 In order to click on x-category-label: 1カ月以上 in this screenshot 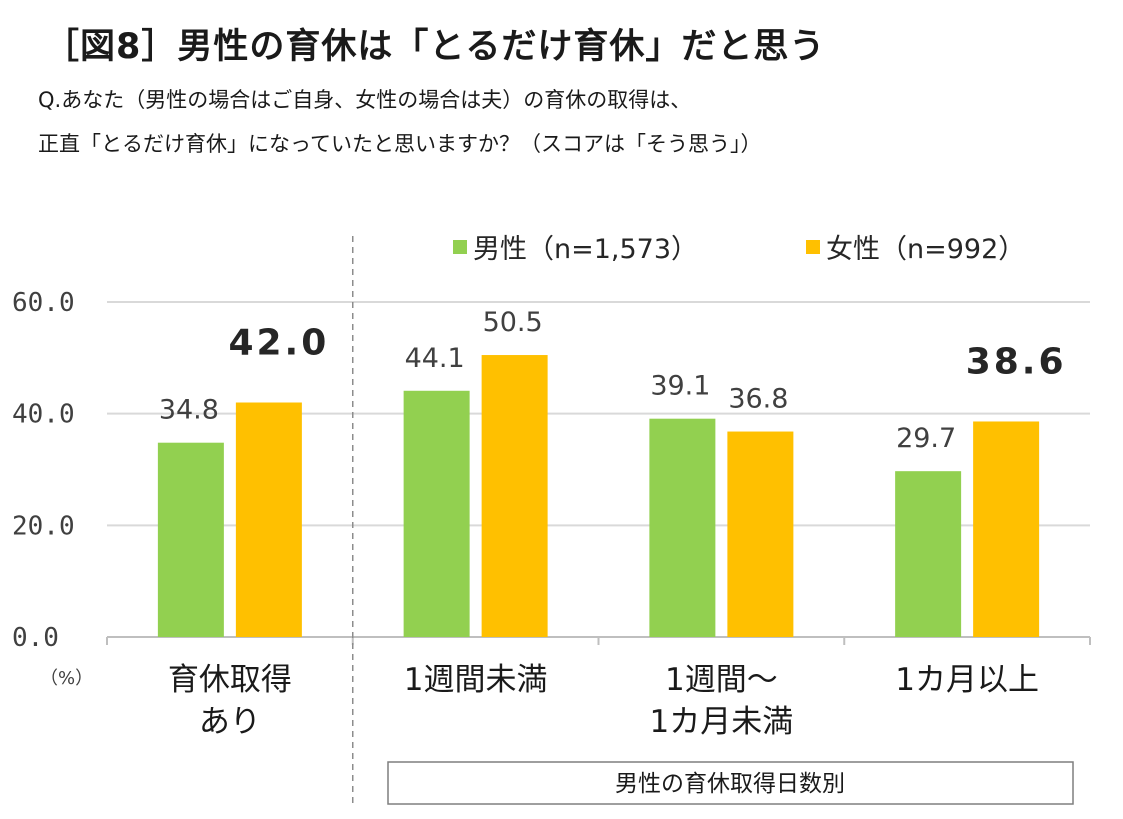, I will do `click(967, 680)`.